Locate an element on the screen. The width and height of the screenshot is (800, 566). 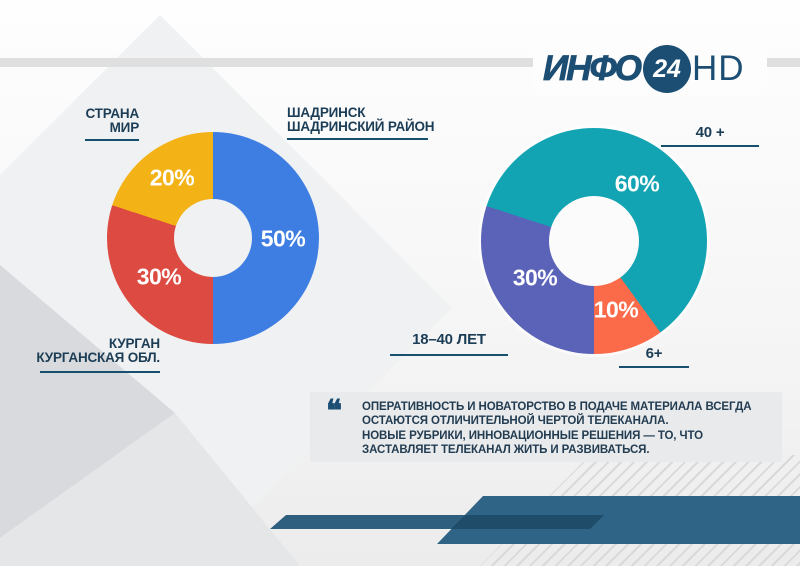
slice-value-label: 20% is located at coordinates (172, 177).